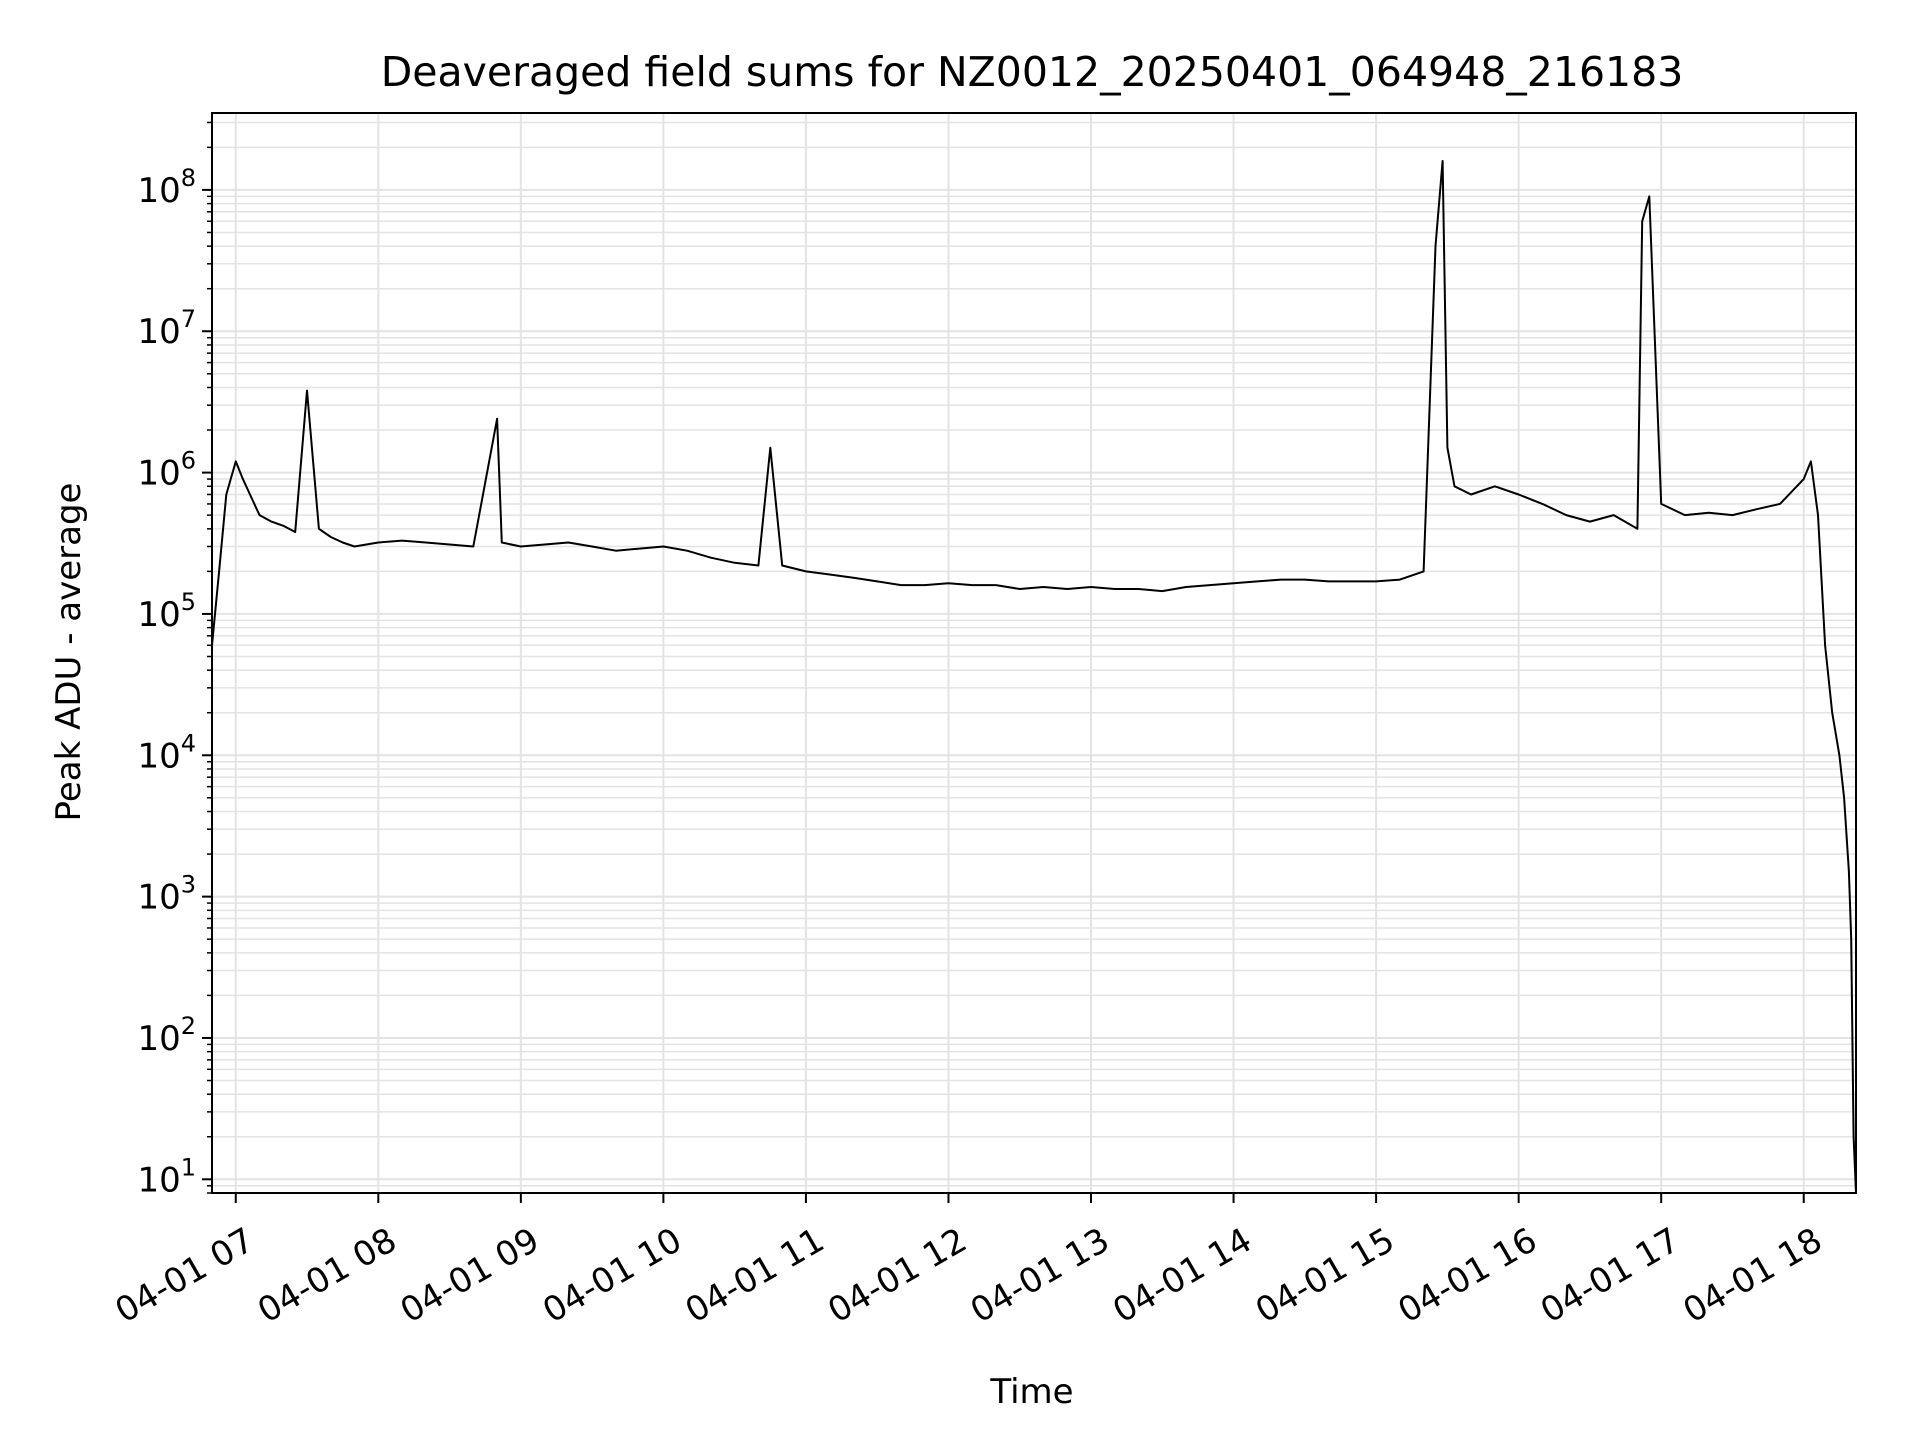 The image size is (1920, 1440). I want to click on x-tick-label: 04-01 18, so click(1753, 1275).